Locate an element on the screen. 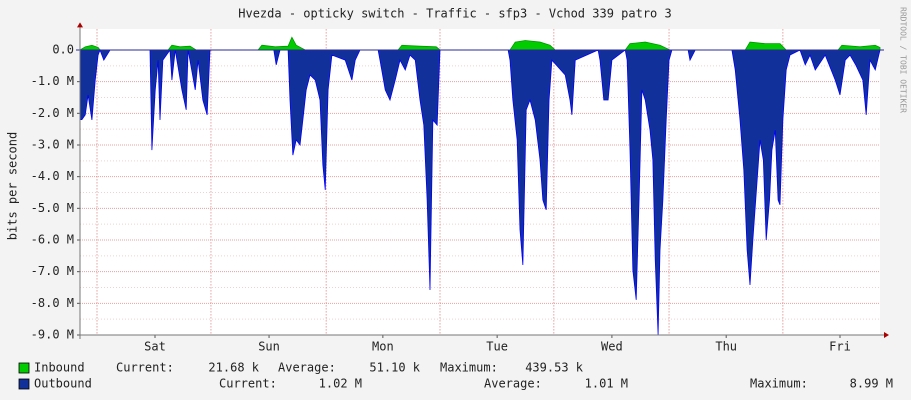  legend-stat-value: 1.01 M is located at coordinates (606, 384).